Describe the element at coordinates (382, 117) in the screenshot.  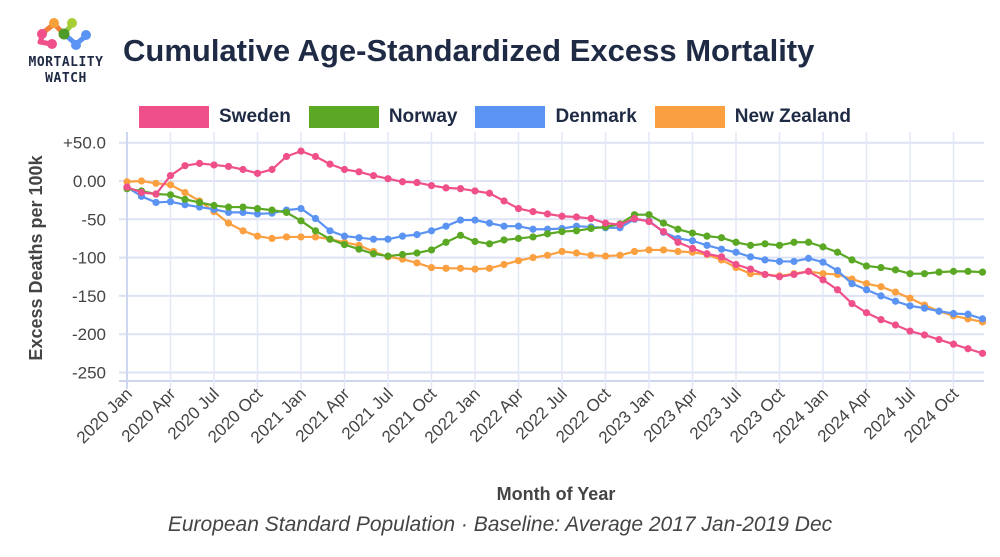
I see `legend-item-norway: Norway` at that location.